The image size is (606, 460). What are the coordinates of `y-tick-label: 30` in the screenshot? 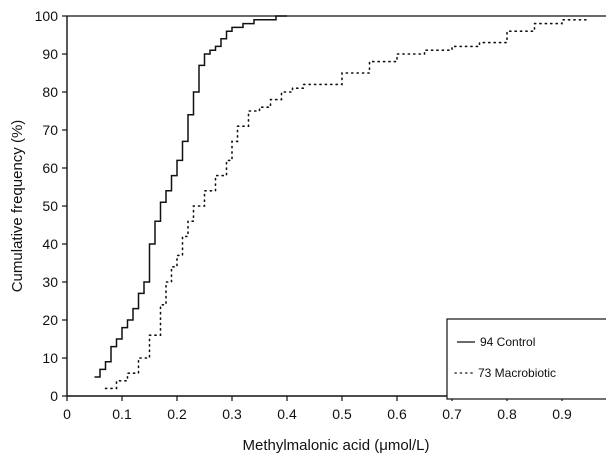 It's located at (50, 282).